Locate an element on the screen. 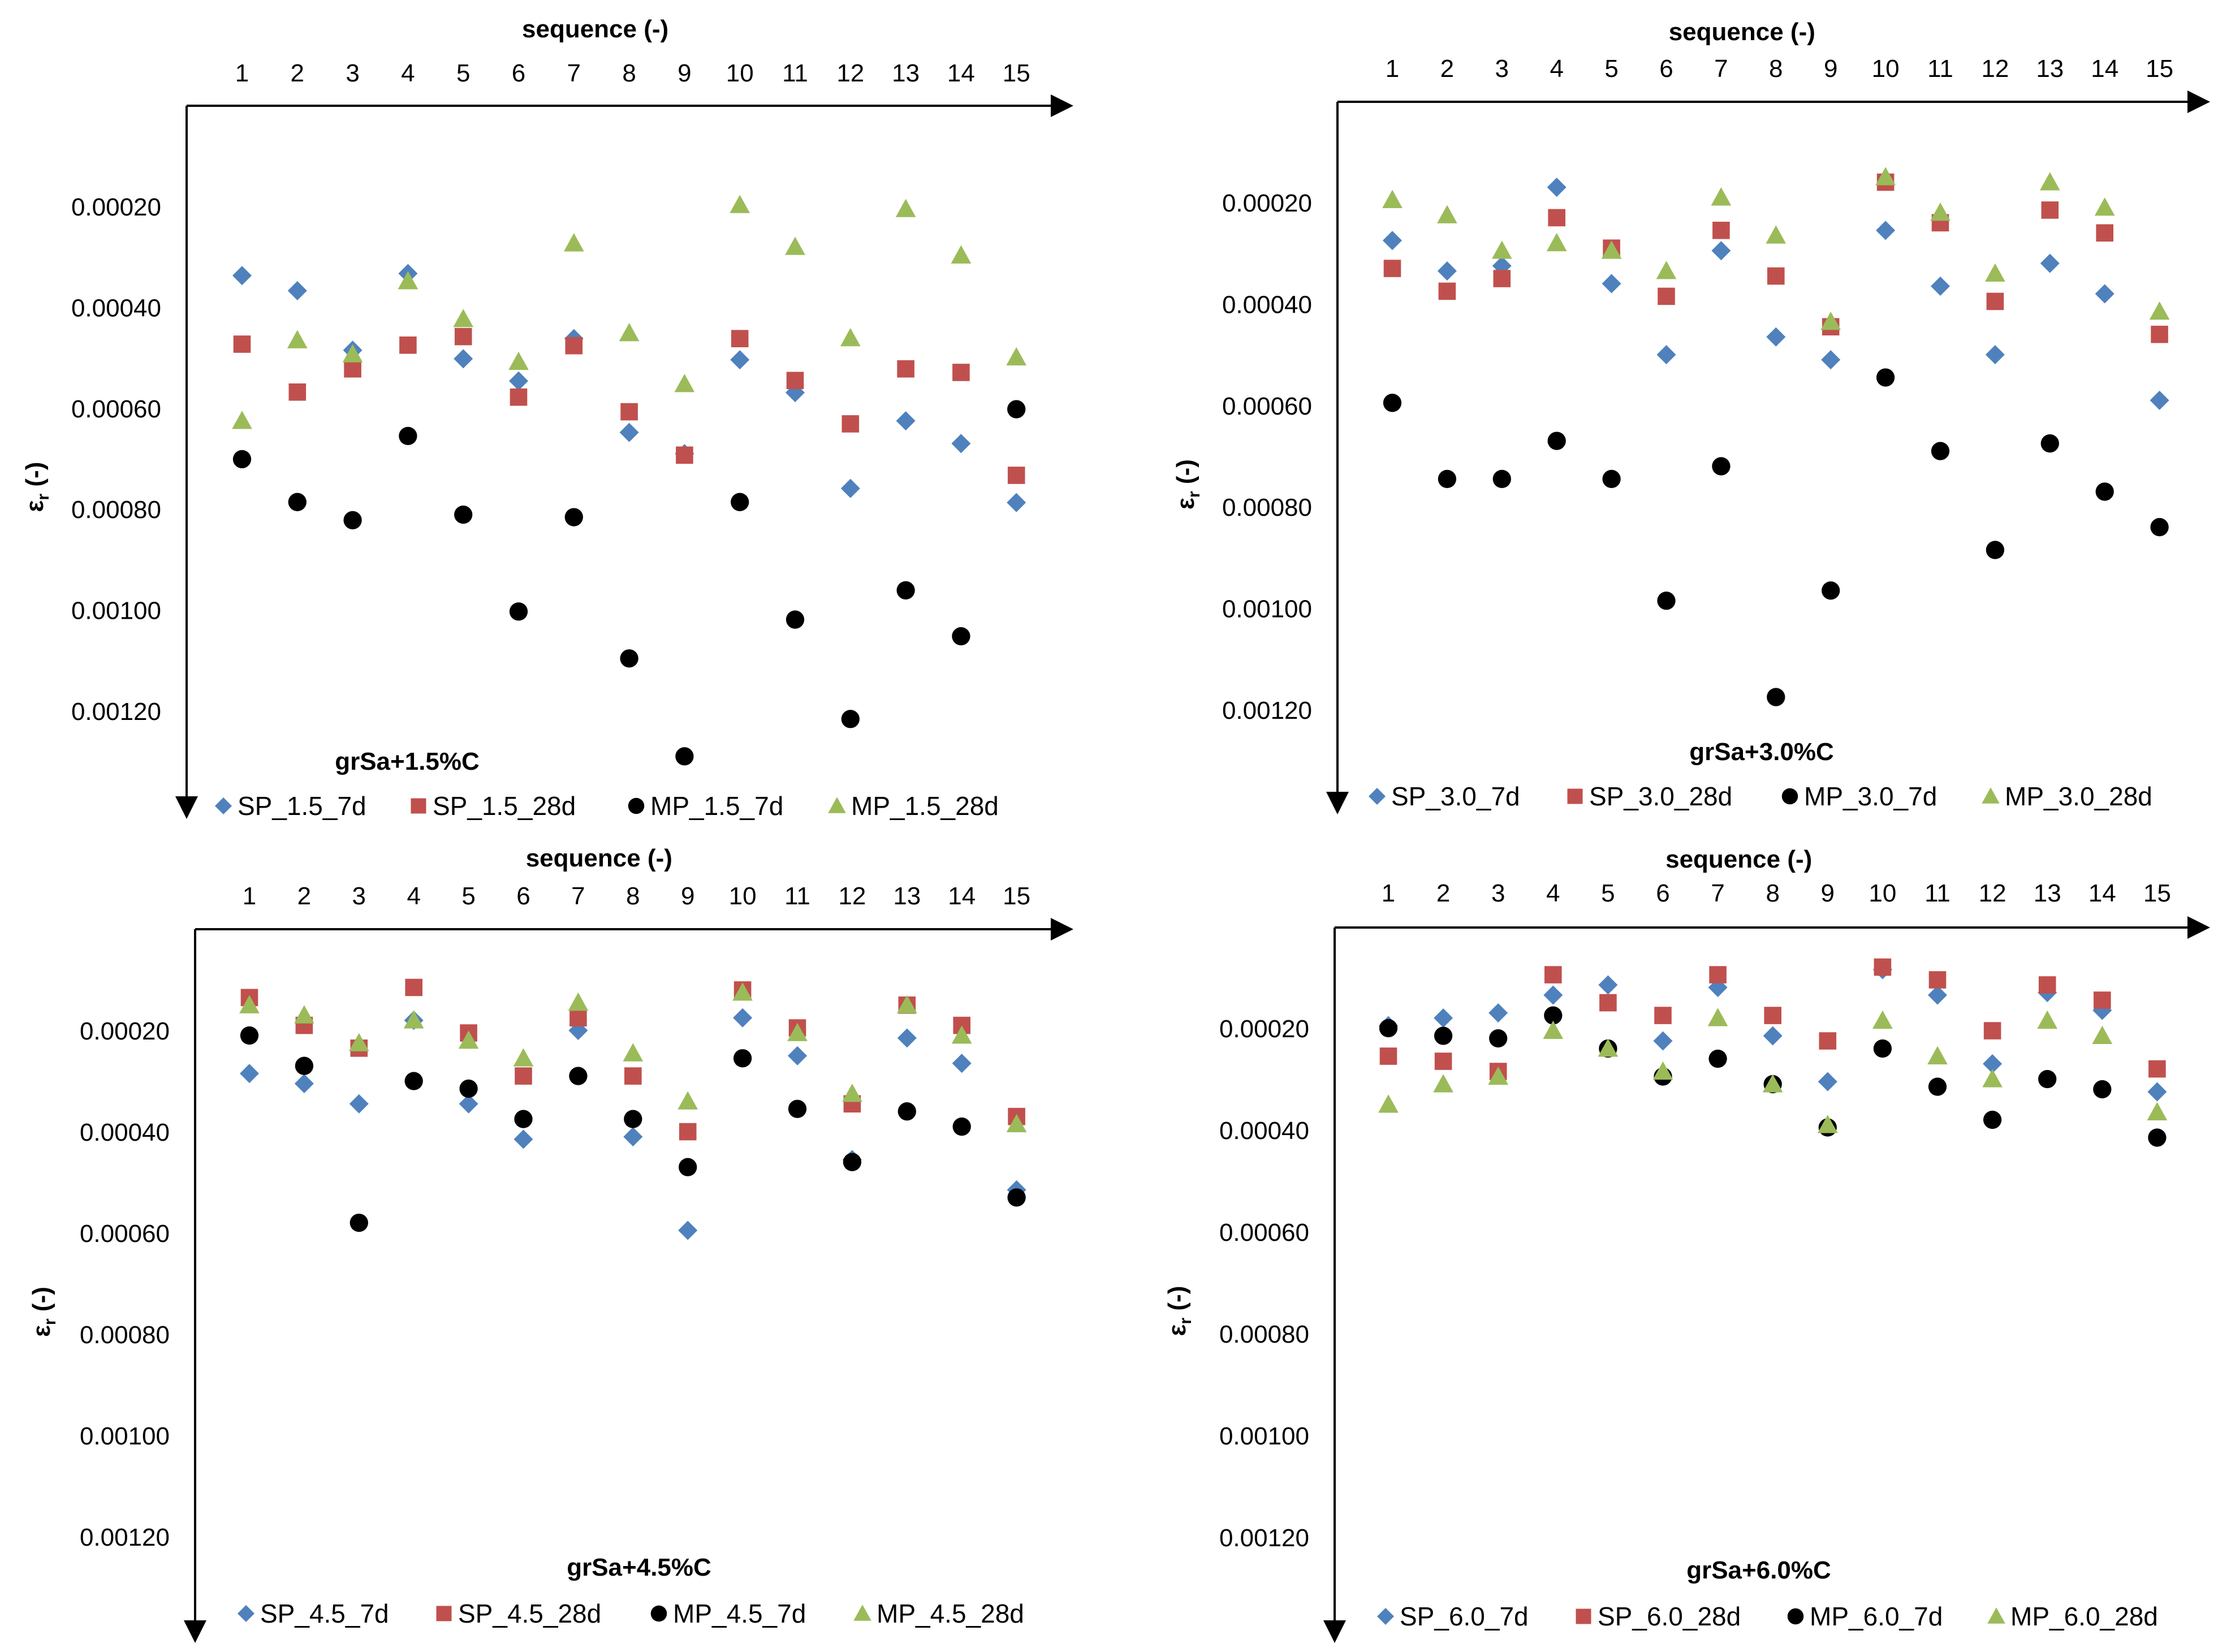 This screenshot has height=1652, width=2218. legend: SP_4.5_7d SP_4.5_28d MP_4.5_7d MP_4.5_28d is located at coordinates (631, 1614).